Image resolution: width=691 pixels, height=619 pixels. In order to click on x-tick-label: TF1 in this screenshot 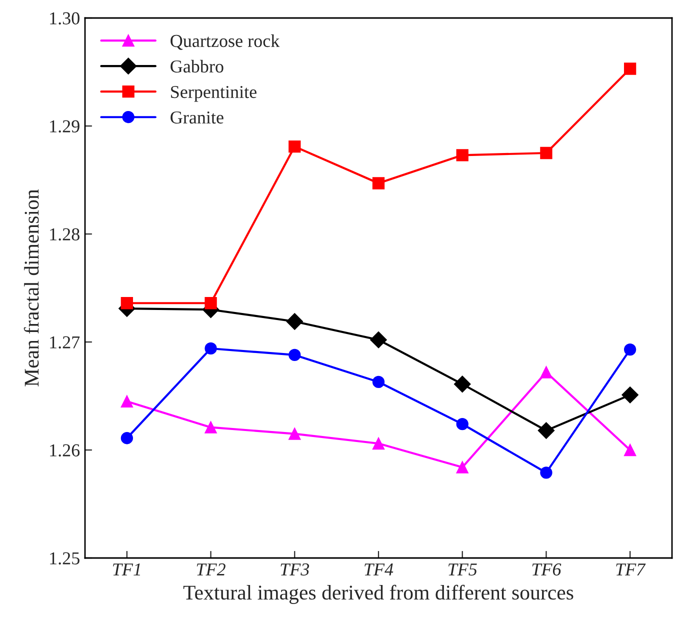, I will do `click(126, 569)`.